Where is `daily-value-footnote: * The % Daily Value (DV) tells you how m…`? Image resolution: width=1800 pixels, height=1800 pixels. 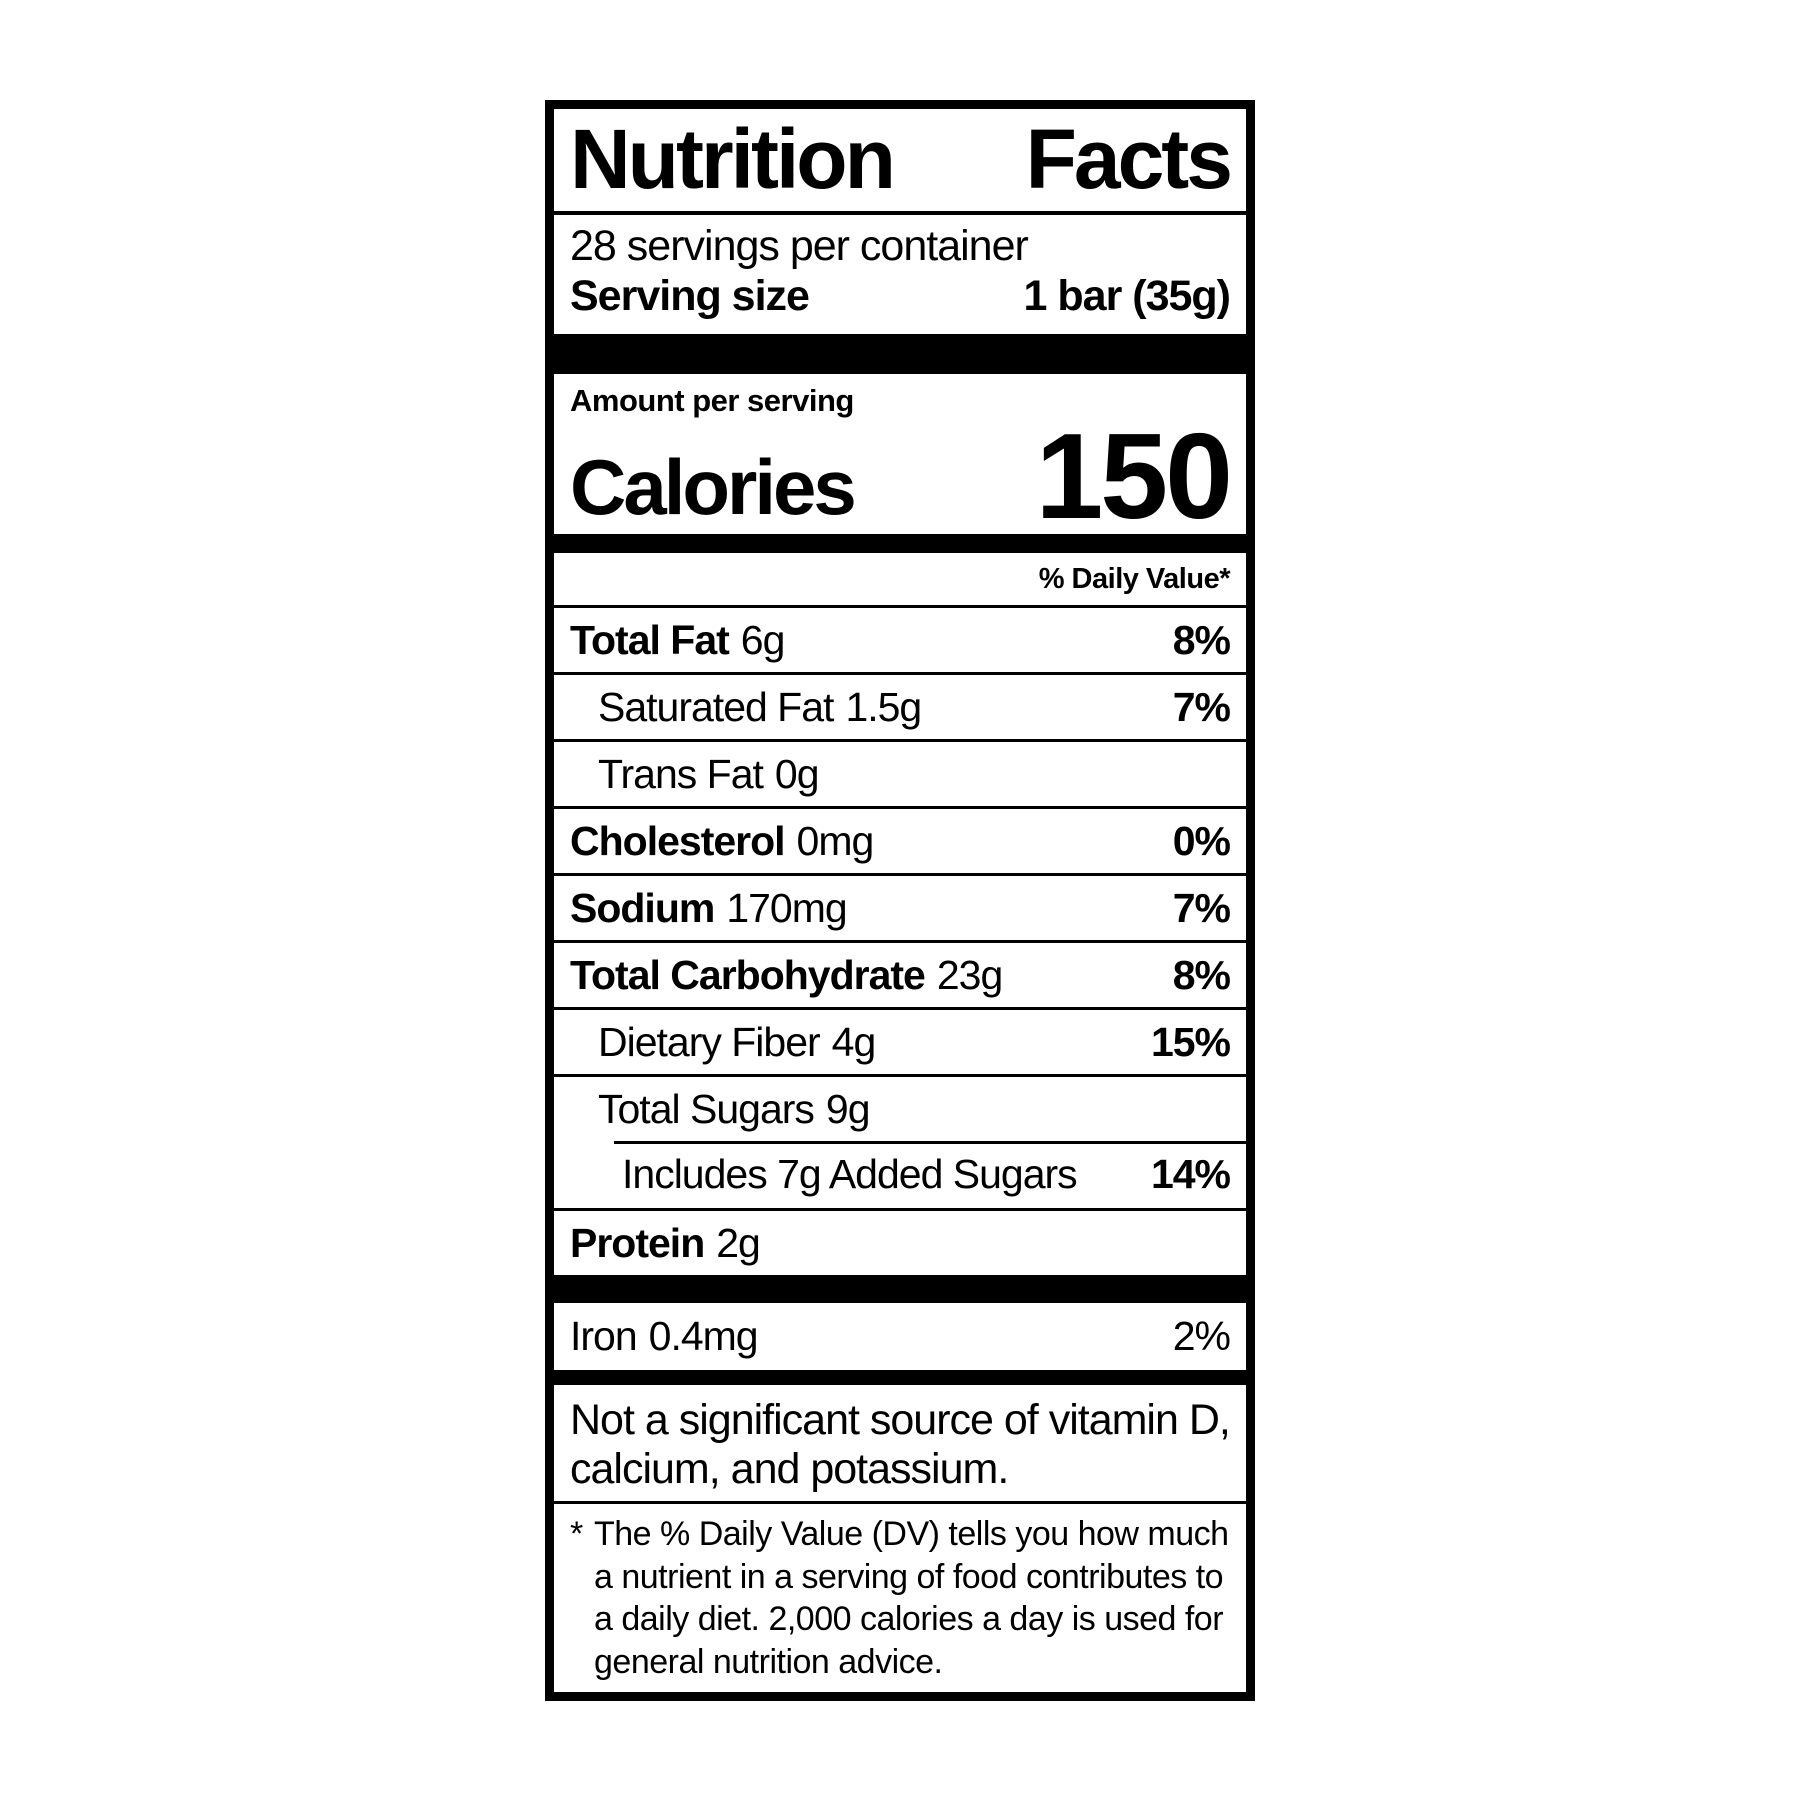 daily-value-footnote: * The % Daily Value (DV) tells you how m… is located at coordinates (900, 1598).